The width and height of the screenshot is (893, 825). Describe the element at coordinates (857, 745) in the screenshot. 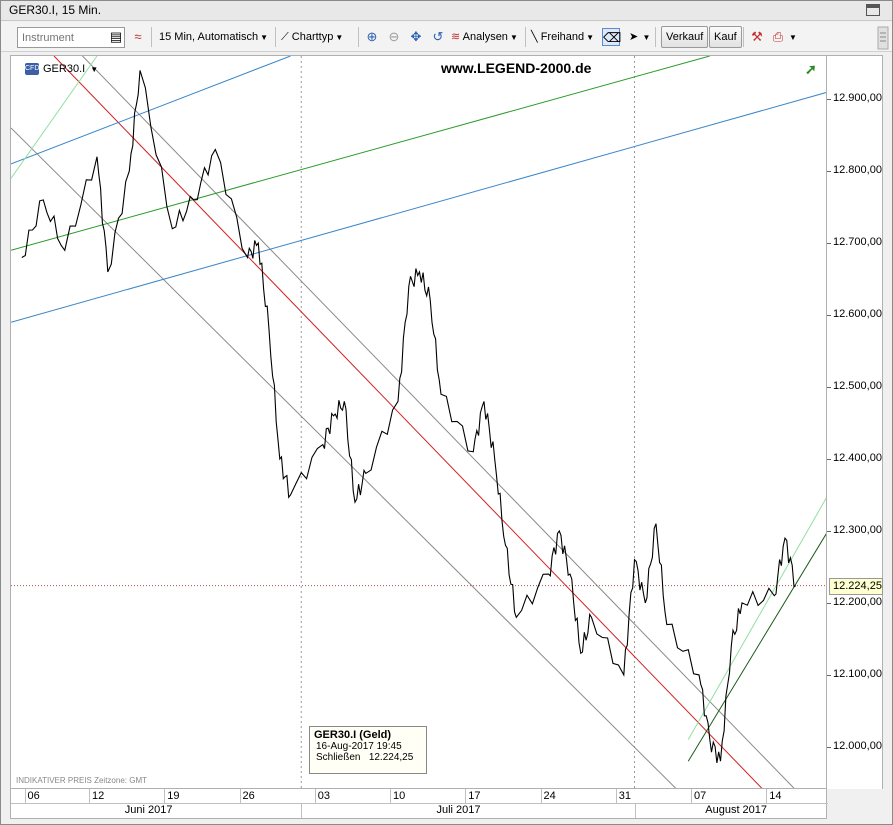

I see `price-axis-label: 12.000,00` at that location.